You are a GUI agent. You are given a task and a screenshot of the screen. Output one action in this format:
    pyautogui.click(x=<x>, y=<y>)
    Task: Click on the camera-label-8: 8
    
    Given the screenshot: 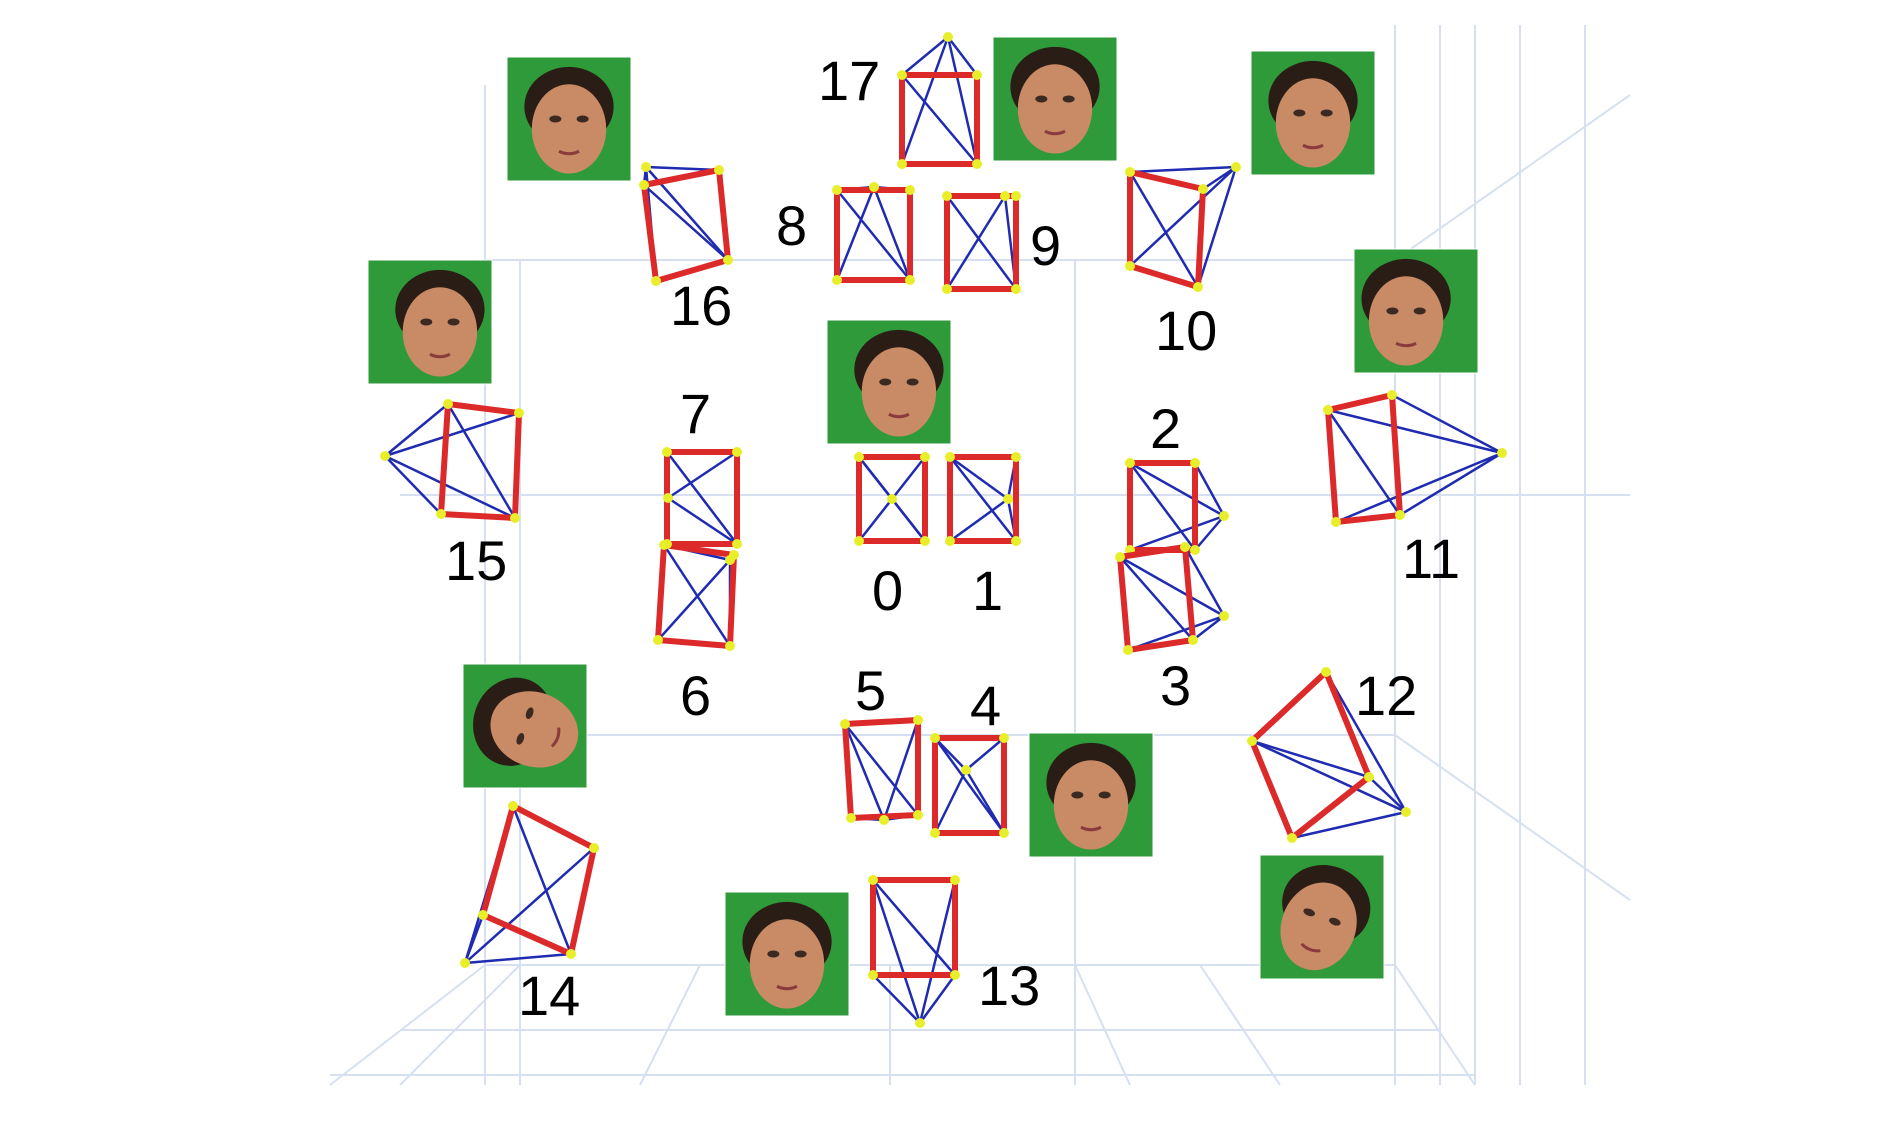 What is the action you would take?
    pyautogui.click(x=791, y=225)
    